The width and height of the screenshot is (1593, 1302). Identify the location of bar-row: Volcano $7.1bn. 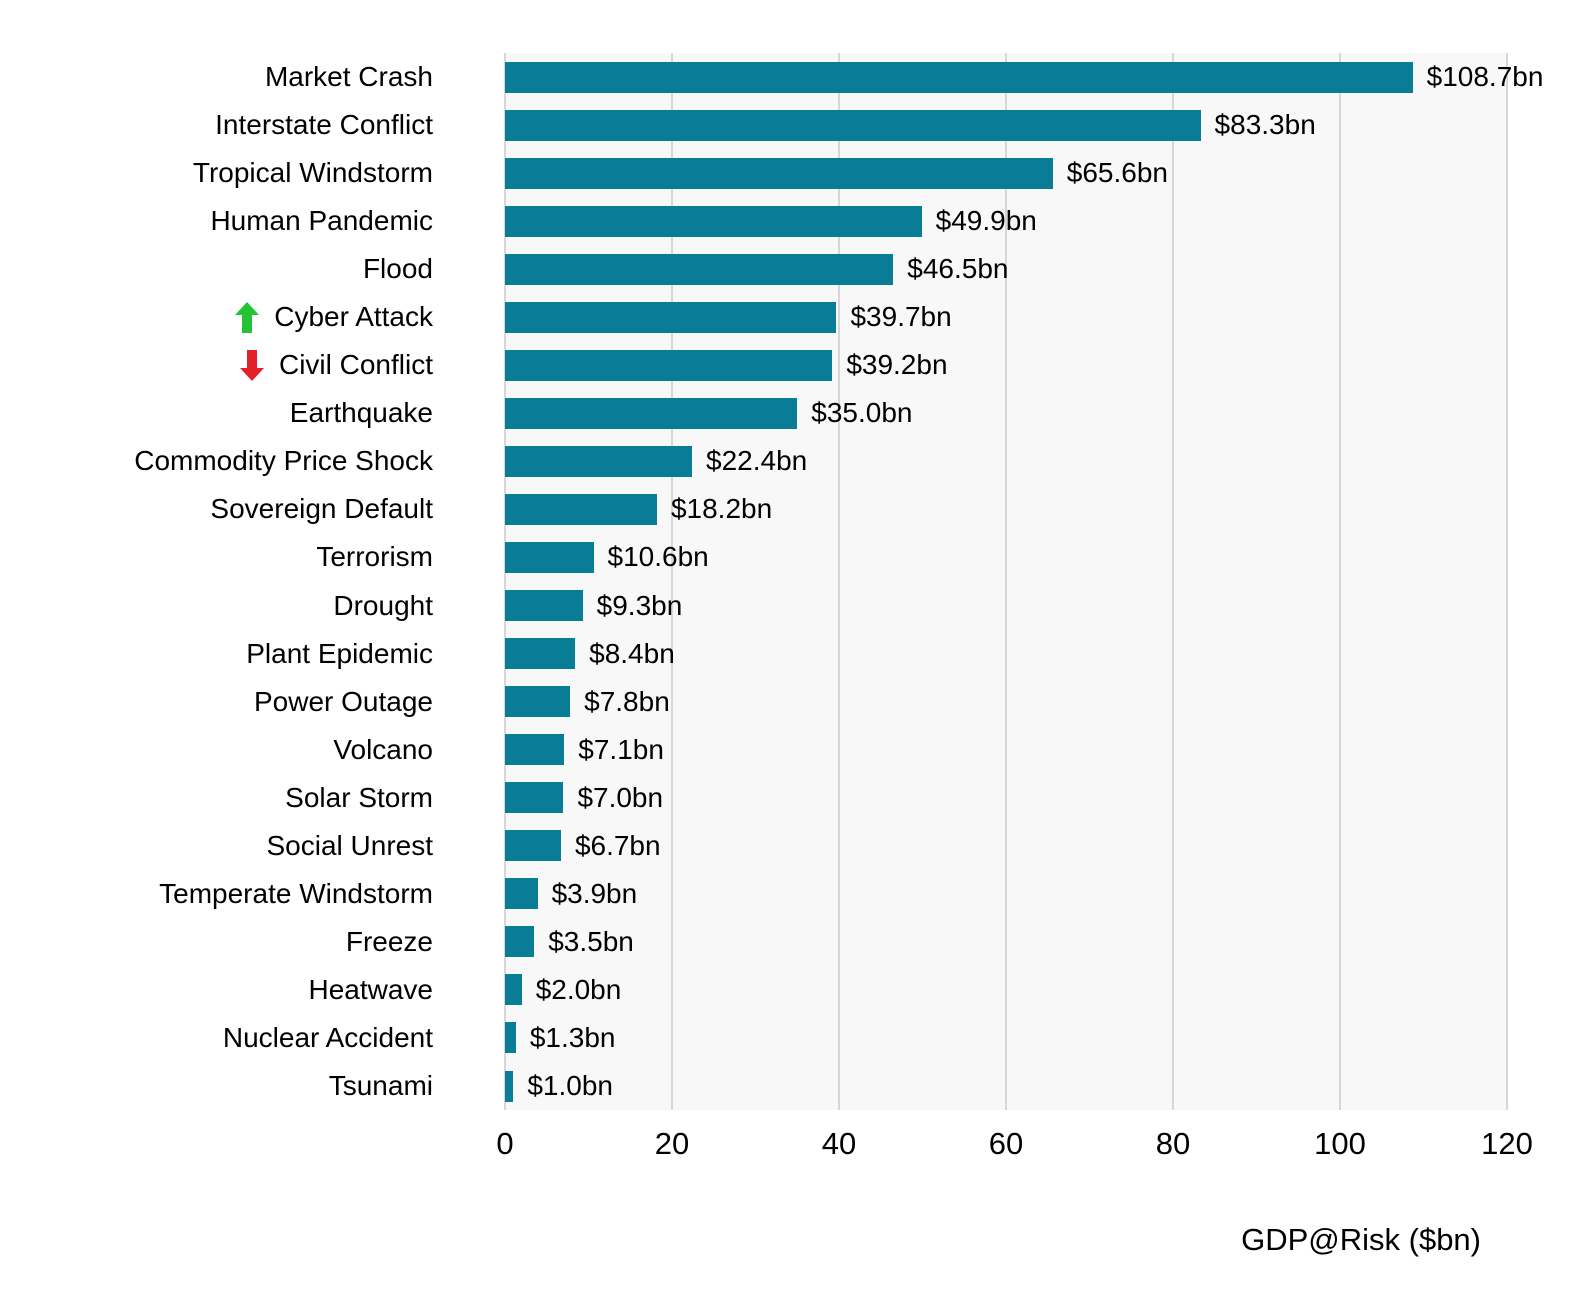
(796, 750).